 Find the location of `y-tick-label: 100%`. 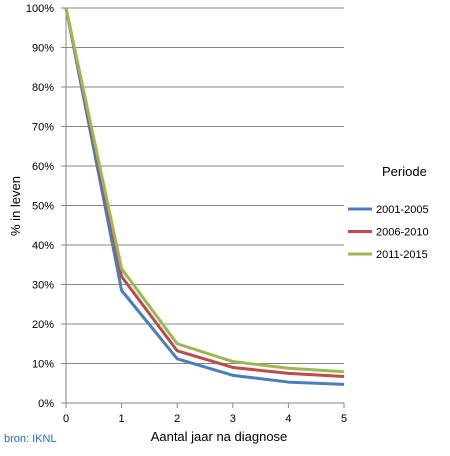

y-tick-label: 100% is located at coordinates (40, 9).